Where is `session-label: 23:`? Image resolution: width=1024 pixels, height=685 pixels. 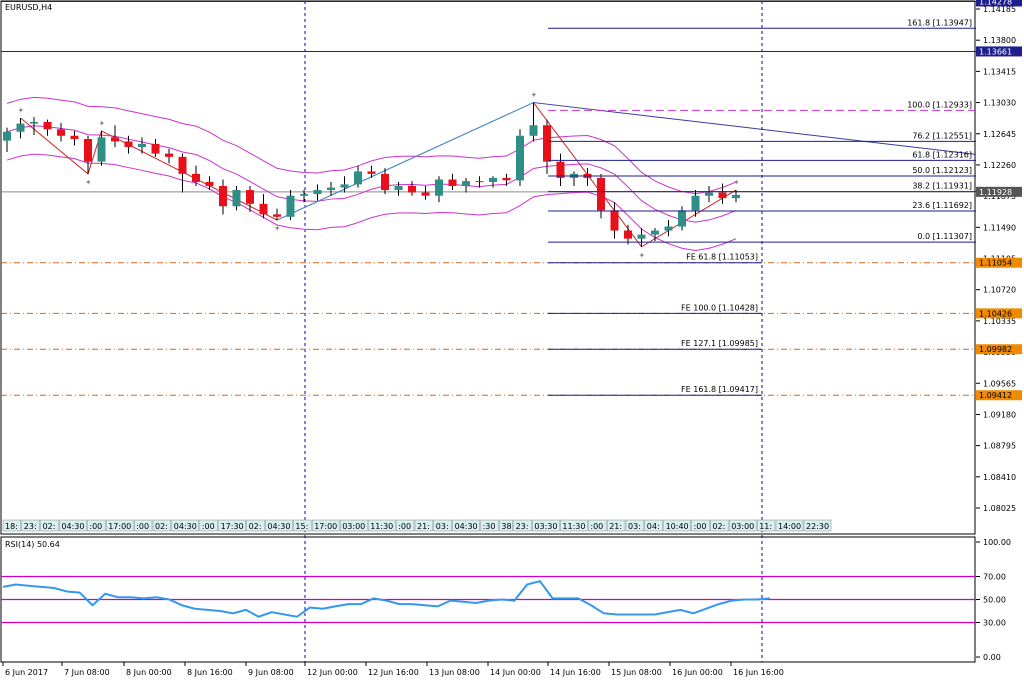 session-label: 23: is located at coordinates (30, 526).